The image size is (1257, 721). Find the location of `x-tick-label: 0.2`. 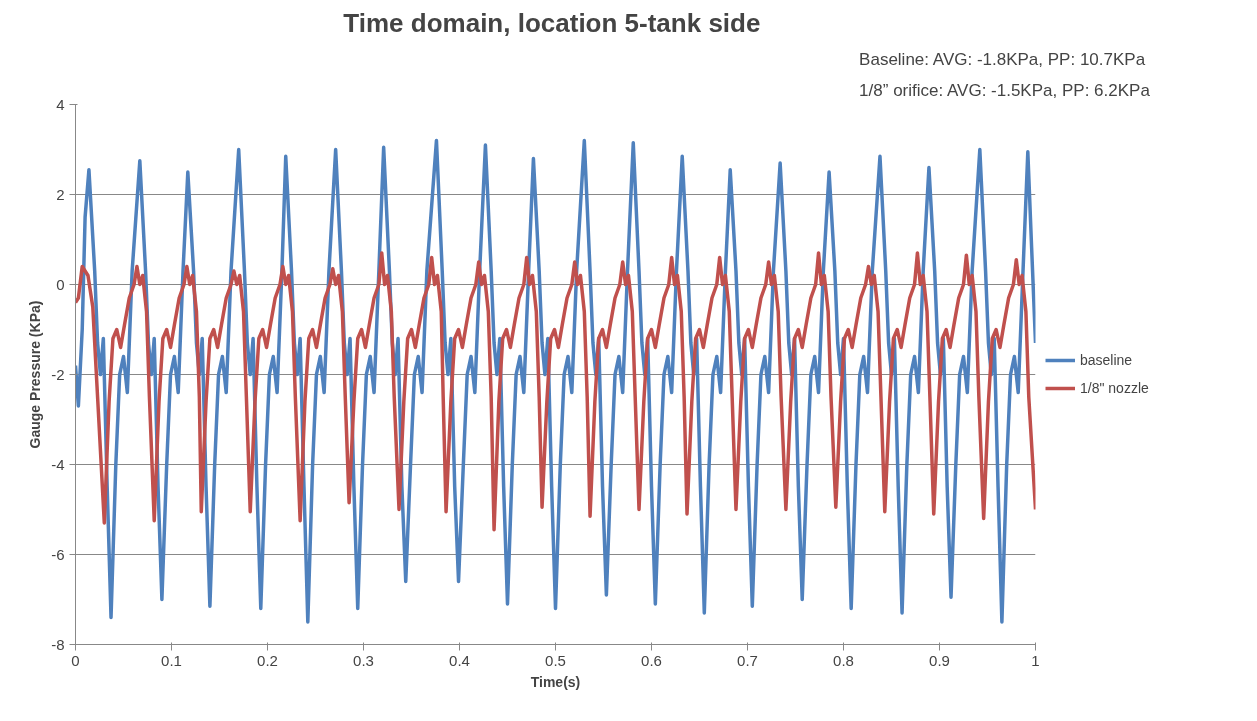

x-tick-label: 0.2 is located at coordinates (267, 660).